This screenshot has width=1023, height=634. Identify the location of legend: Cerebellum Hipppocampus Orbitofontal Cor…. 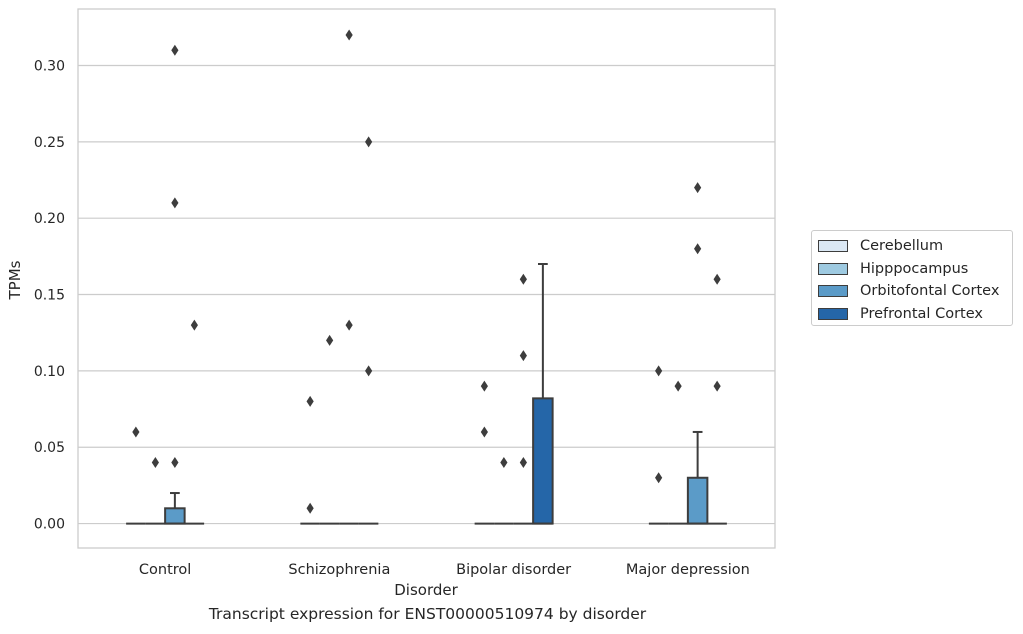
(912, 278).